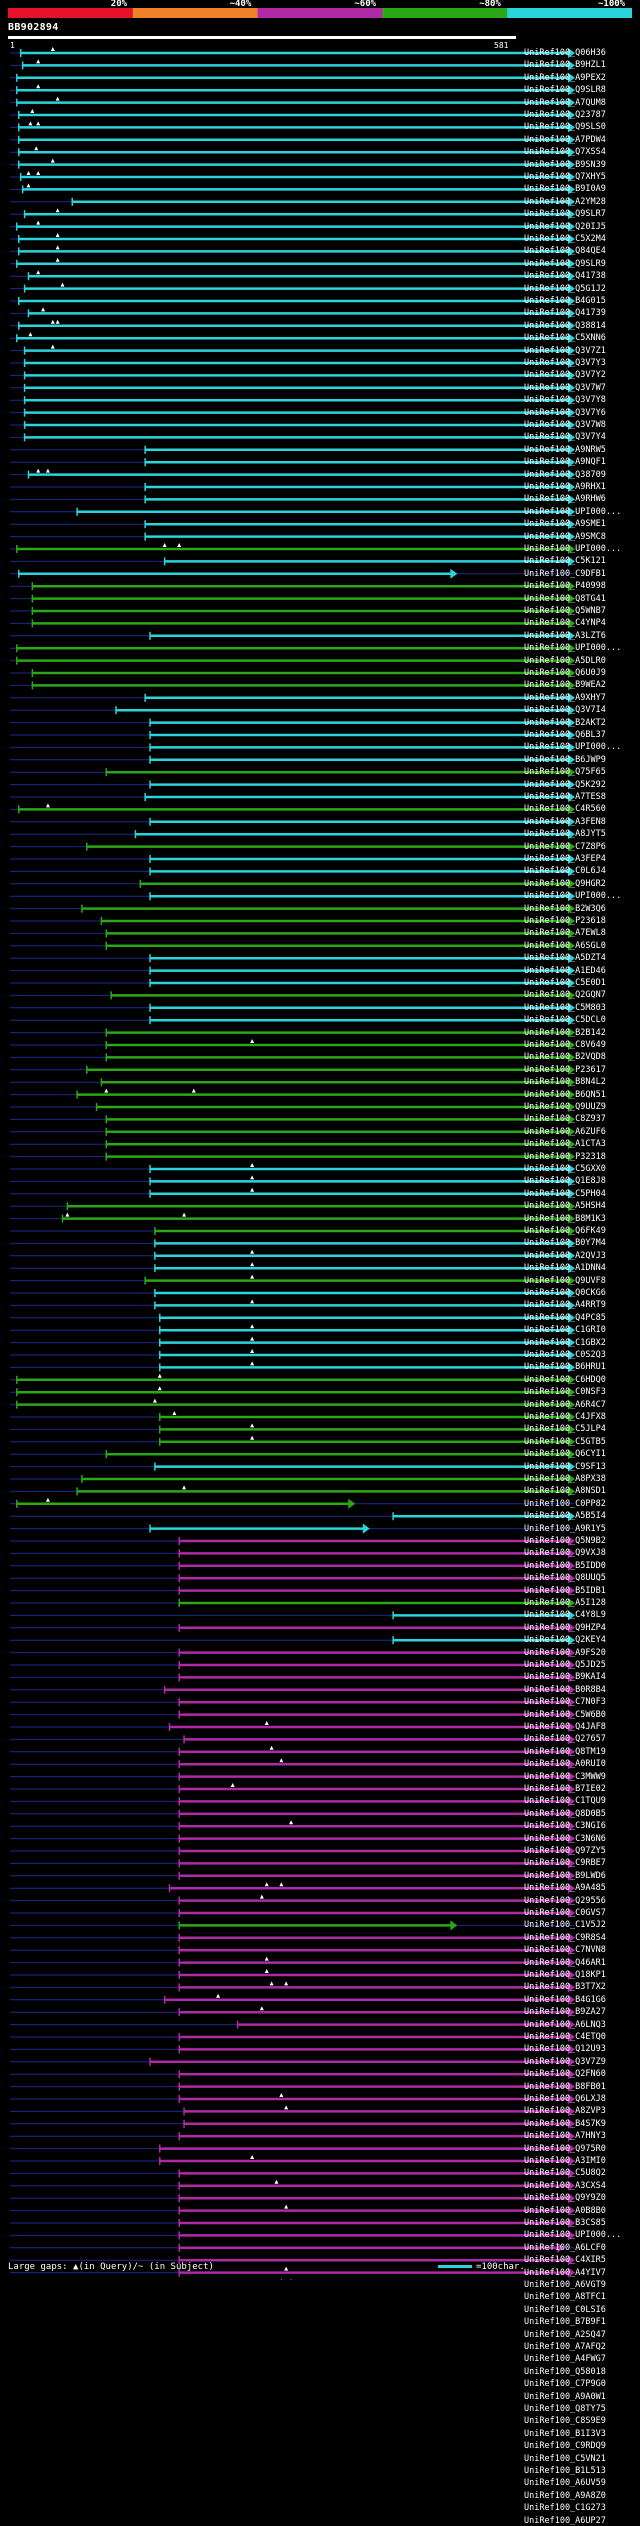  What do you see at coordinates (565, 412) in the screenshot?
I see `hit-label: UniRef100_Q3V7Y6` at bounding box center [565, 412].